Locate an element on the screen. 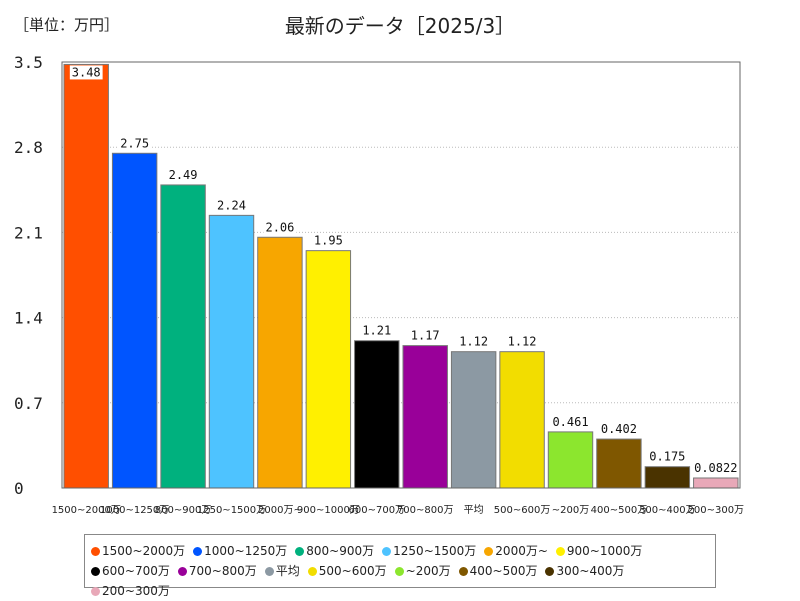 This screenshot has height=601, width=800. legend-item: 400~500万 is located at coordinates (498, 571).